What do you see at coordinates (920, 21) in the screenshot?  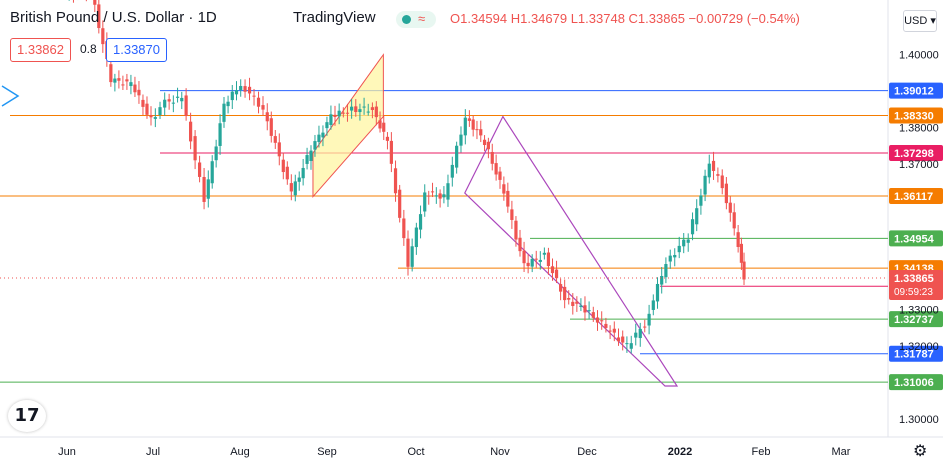 I see `currency-select: USD ▾` at bounding box center [920, 21].